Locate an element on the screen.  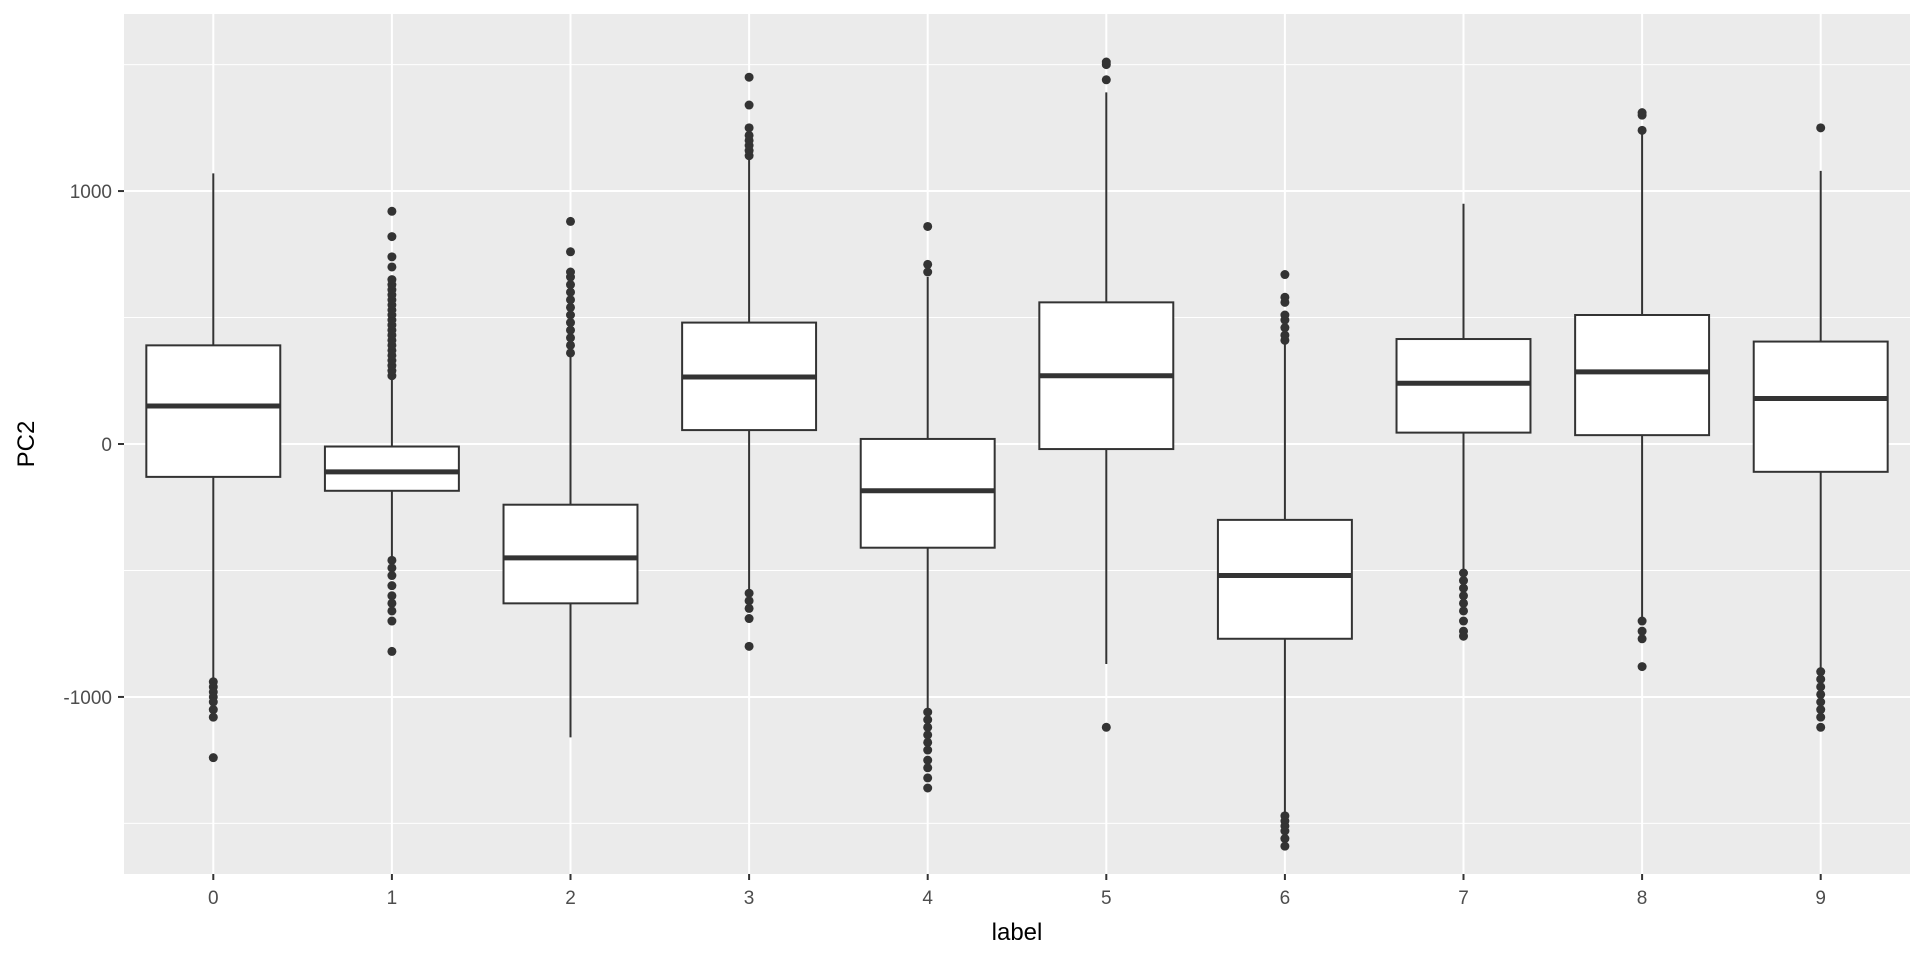
x-axis-title: label is located at coordinates (1017, 932).